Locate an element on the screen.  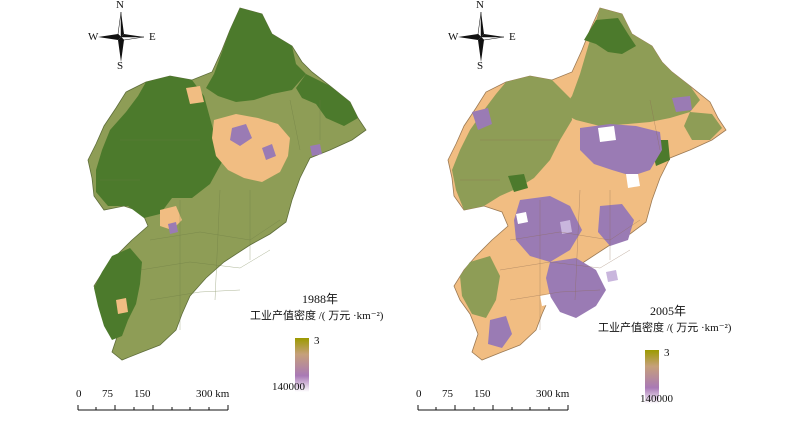
district-northeast is located at coordinates (327, 100).